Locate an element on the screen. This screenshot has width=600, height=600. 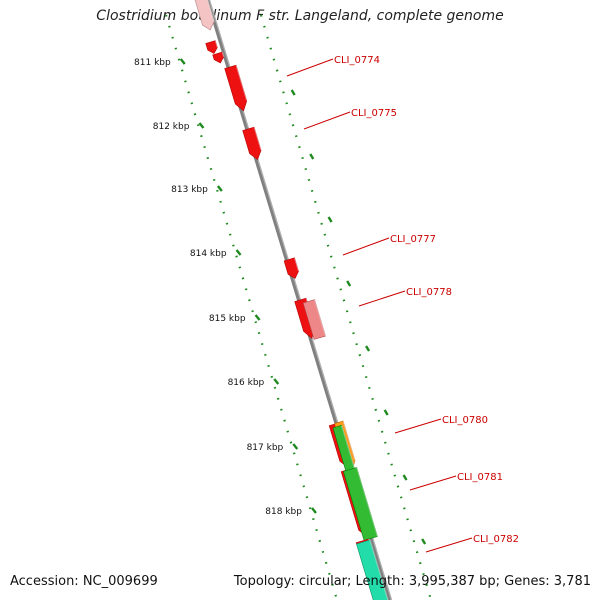
ruler-label: 816 kbp is located at coordinates (246, 383).